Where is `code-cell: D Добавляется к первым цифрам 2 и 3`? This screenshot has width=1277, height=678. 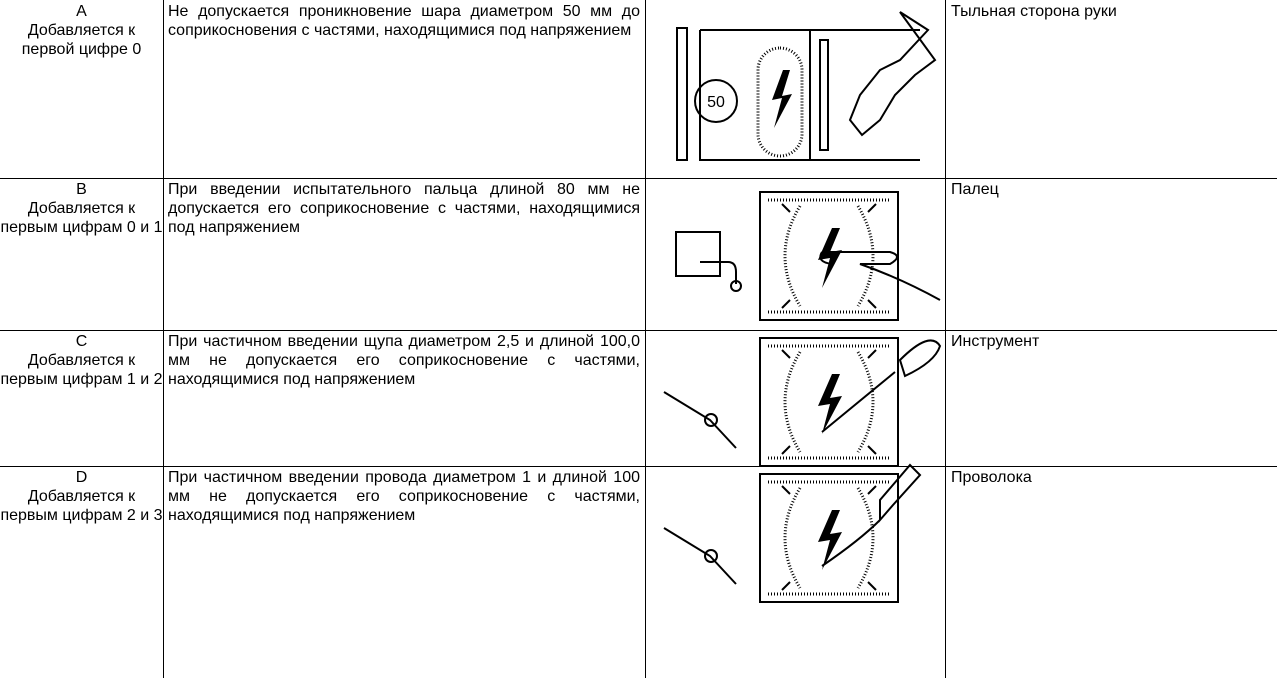 code-cell: D Добавляется к первым цифрам 2 и 3 is located at coordinates (81, 495).